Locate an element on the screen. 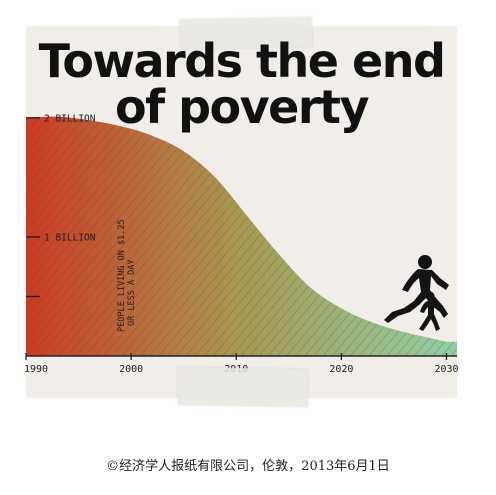  y-tick-label: 1 BILLION is located at coordinates (70, 237).